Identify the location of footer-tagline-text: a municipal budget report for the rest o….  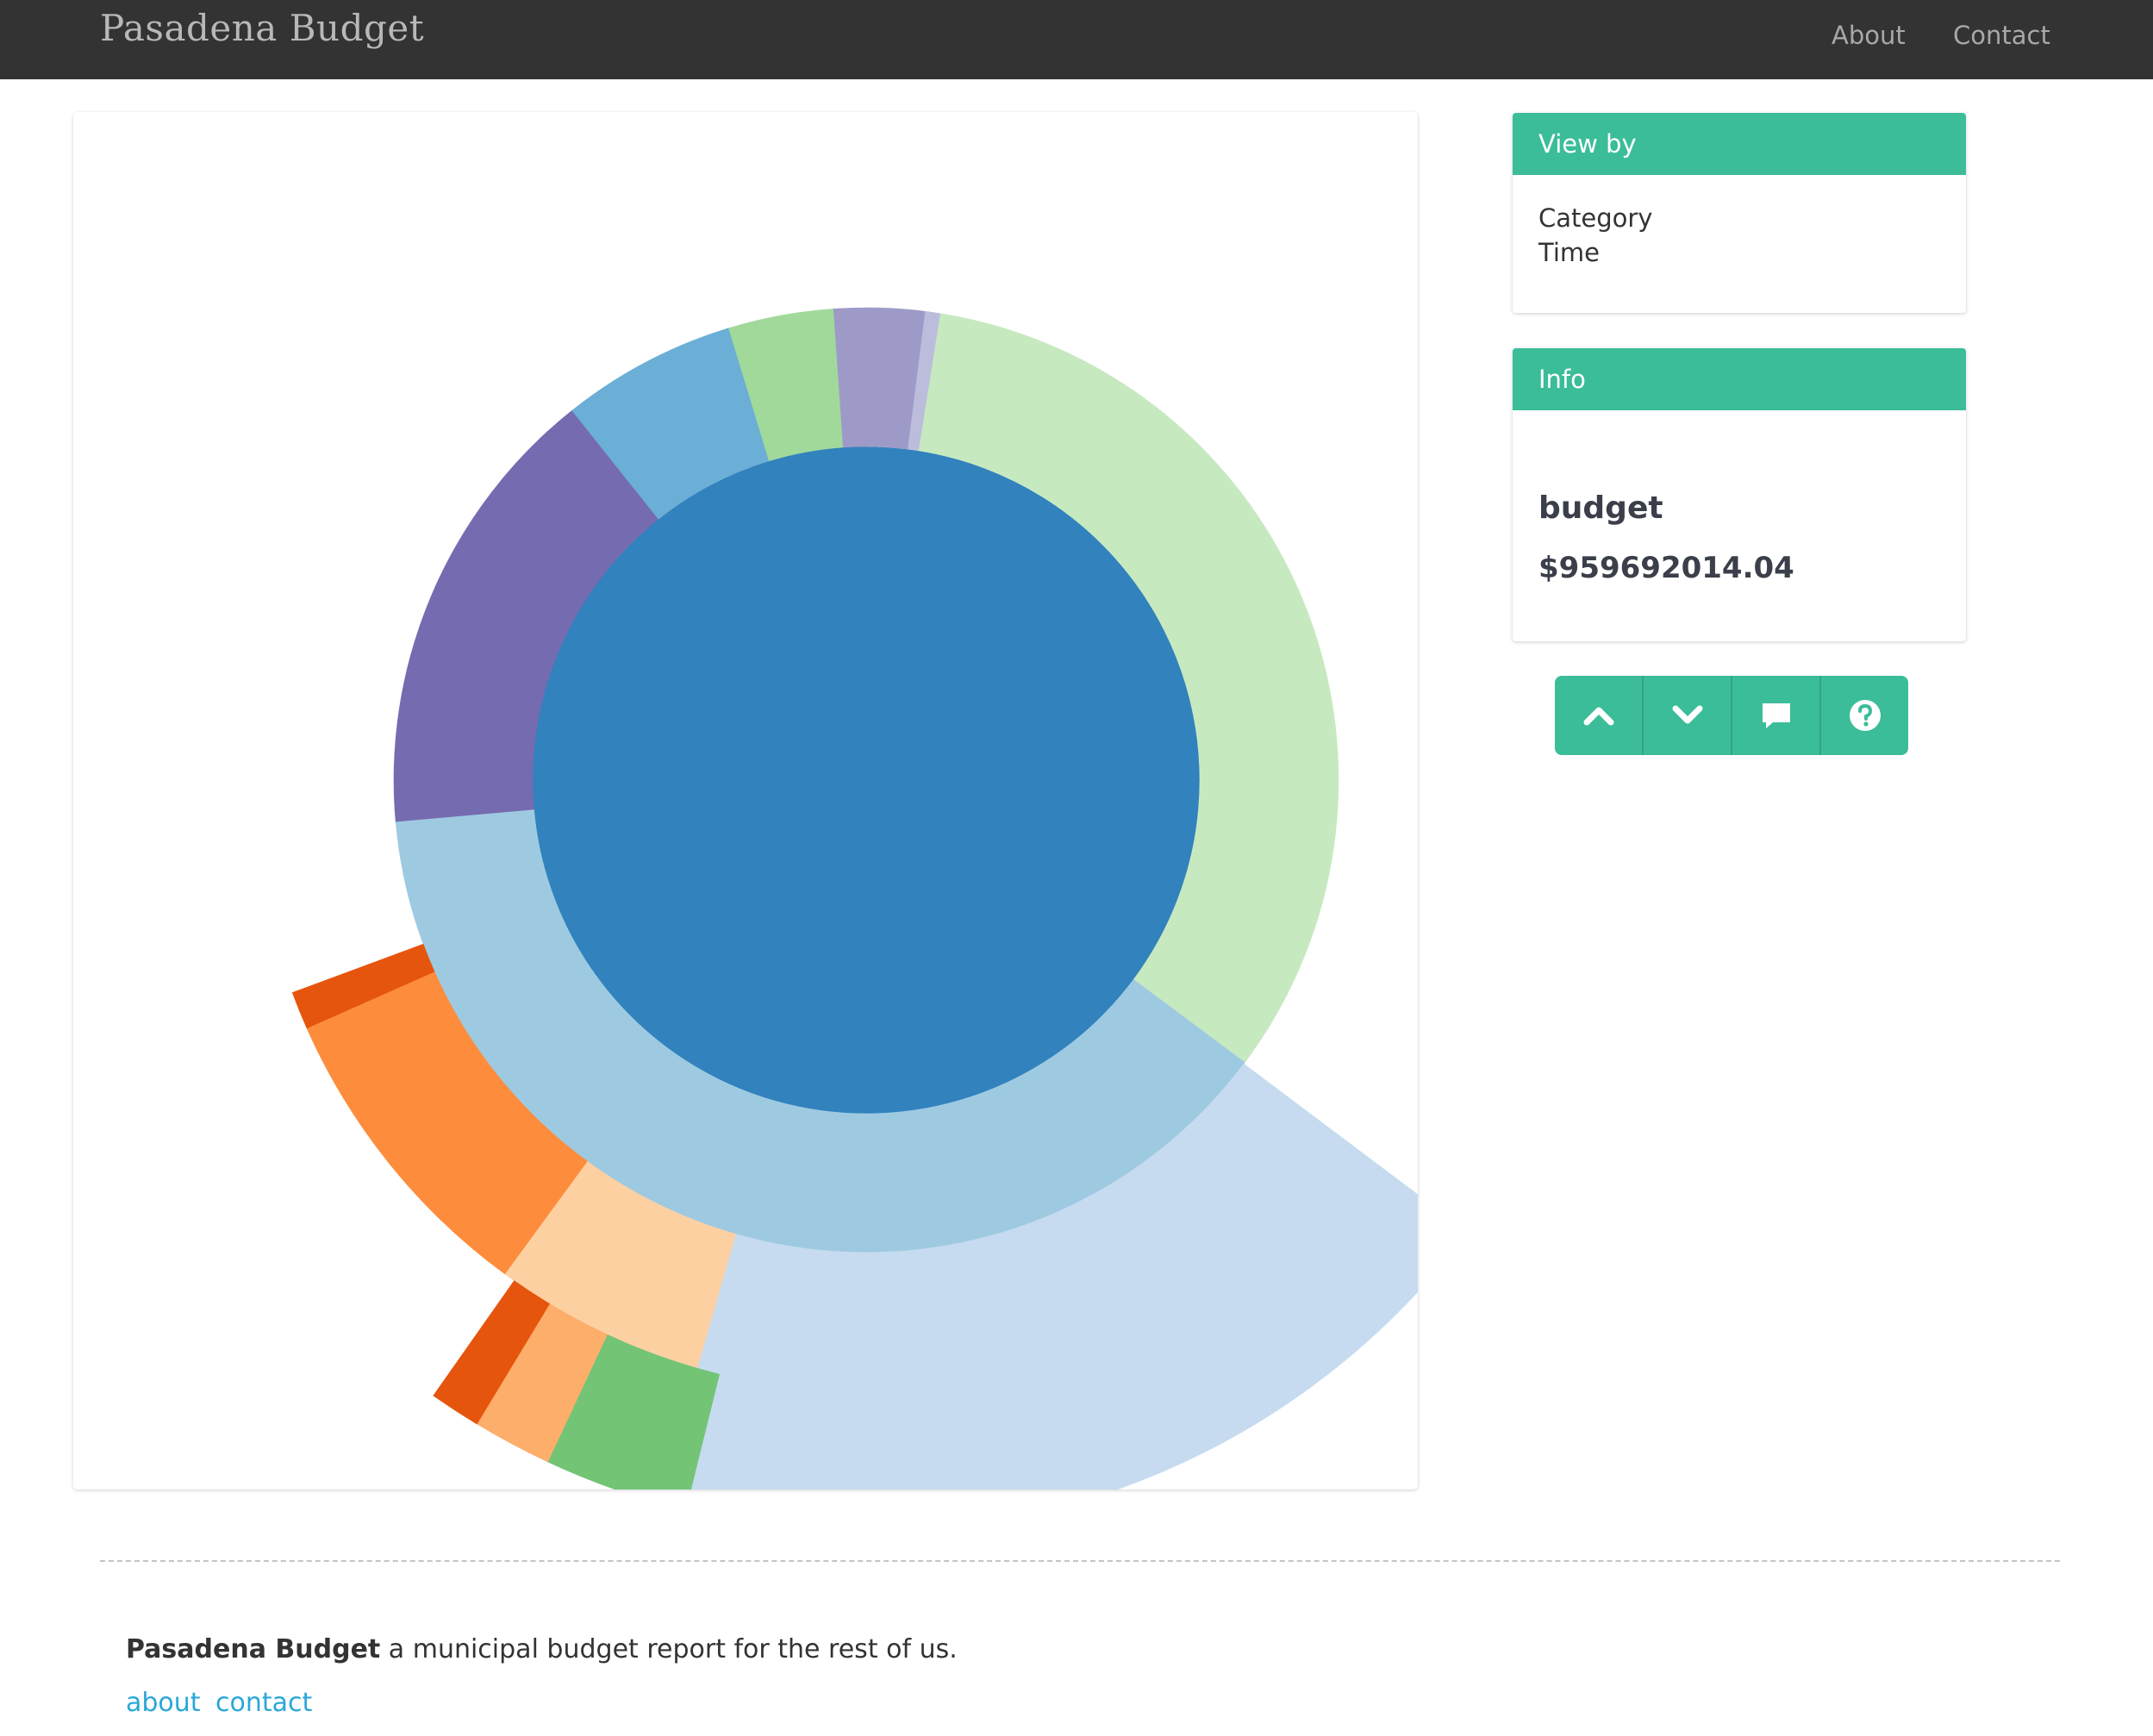
(669, 1649).